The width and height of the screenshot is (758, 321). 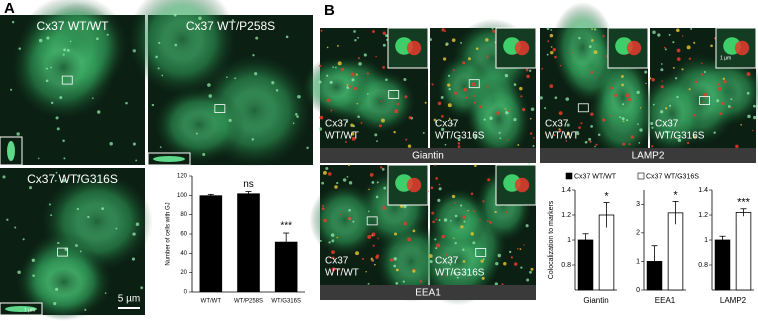 I want to click on y-tick-label: 40, so click(x=183, y=254).